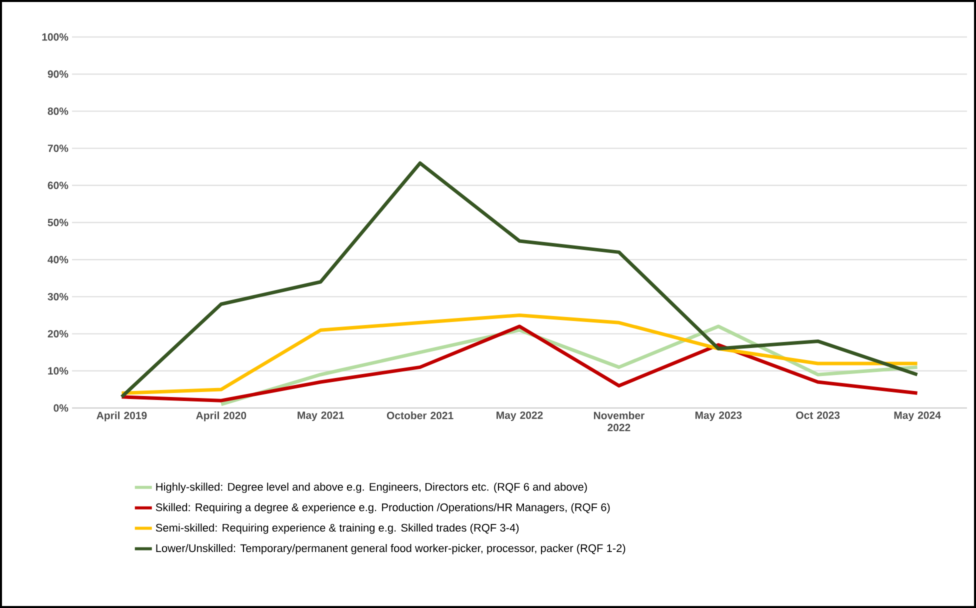  I want to click on legend-label: Skilled: Requiring a degree & experience e.g. Production /Operations/HR Managers, (RQF 6), so click(383, 508).